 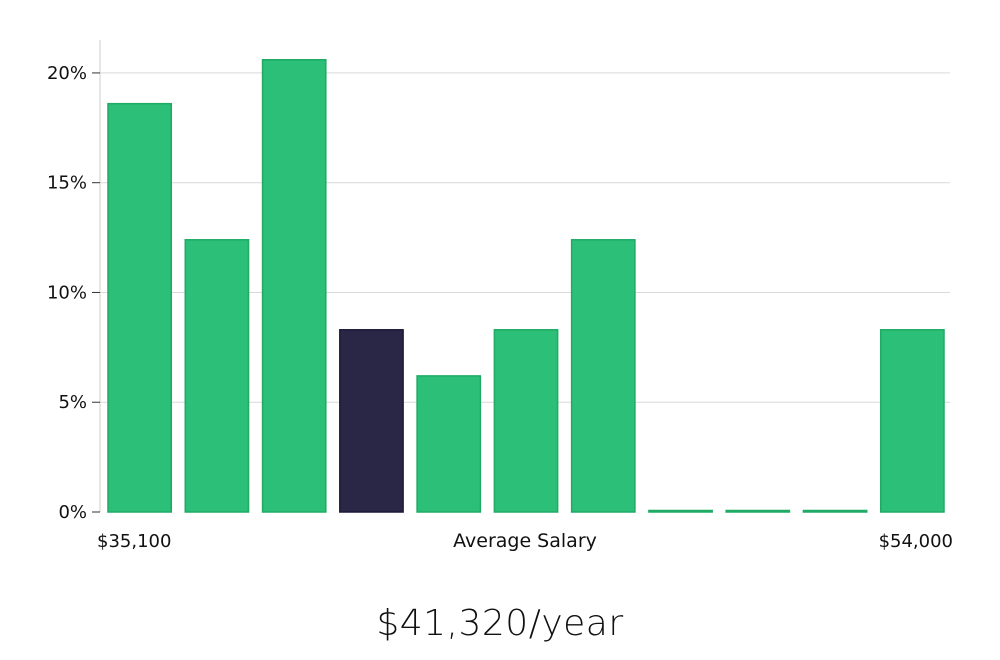 I want to click on highlighted-bar, so click(x=371, y=421).